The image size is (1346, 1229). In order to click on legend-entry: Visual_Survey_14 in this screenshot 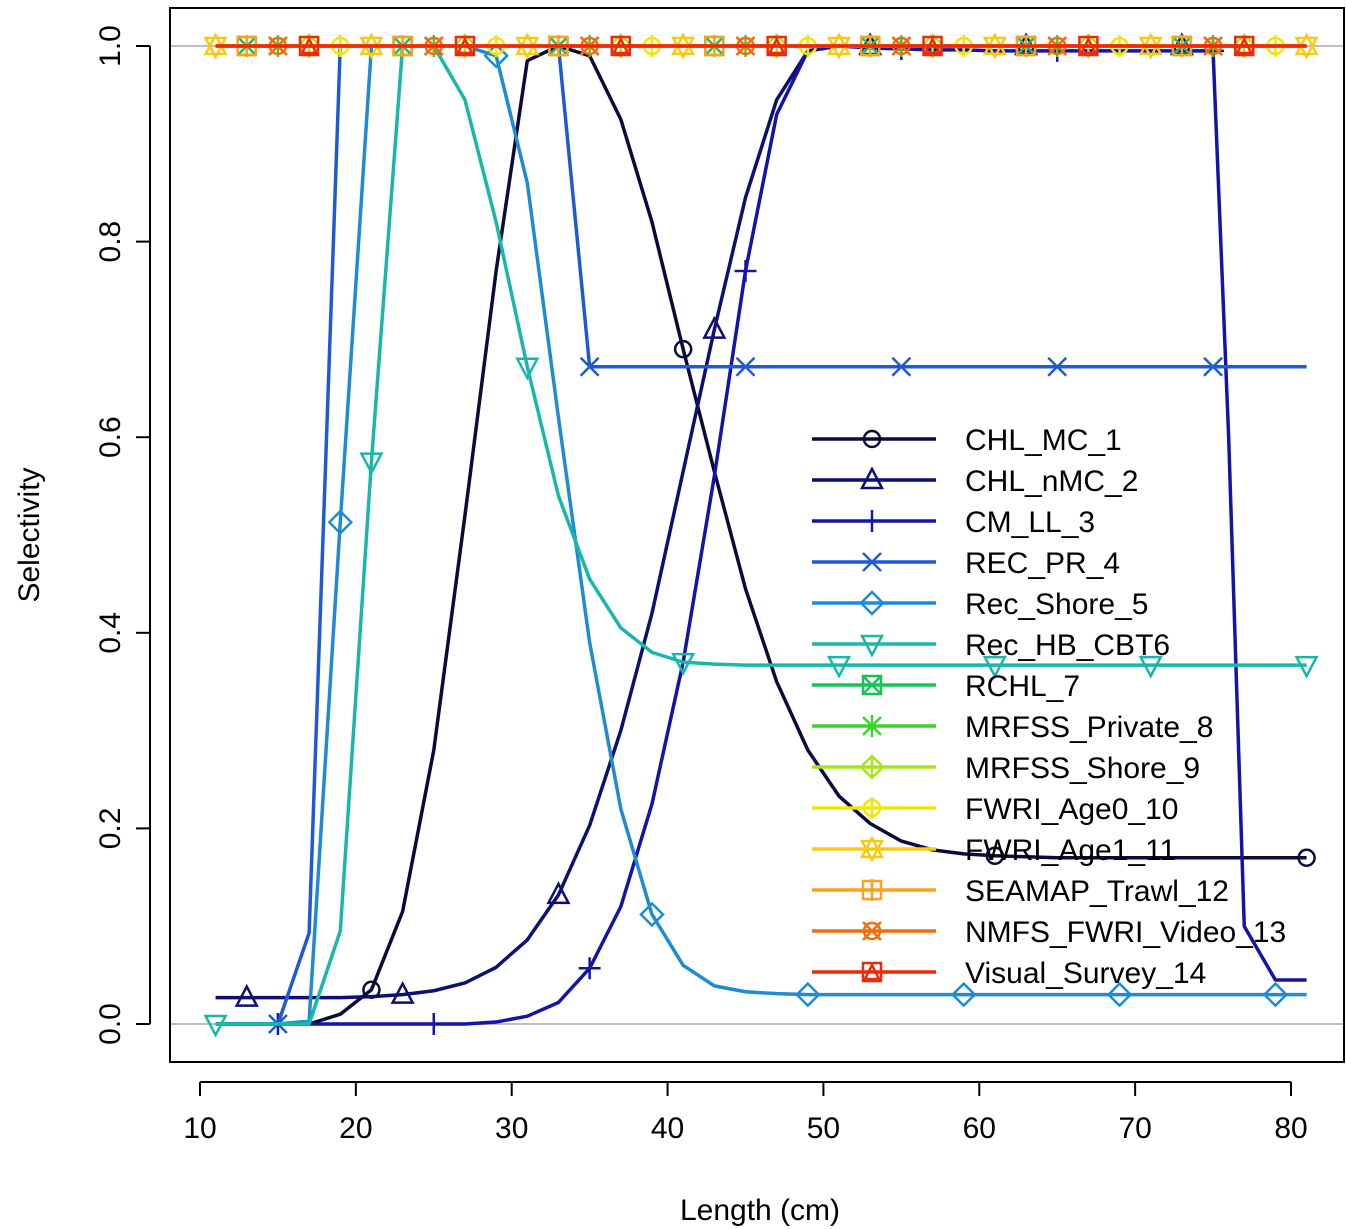, I will do `click(1009, 973)`.